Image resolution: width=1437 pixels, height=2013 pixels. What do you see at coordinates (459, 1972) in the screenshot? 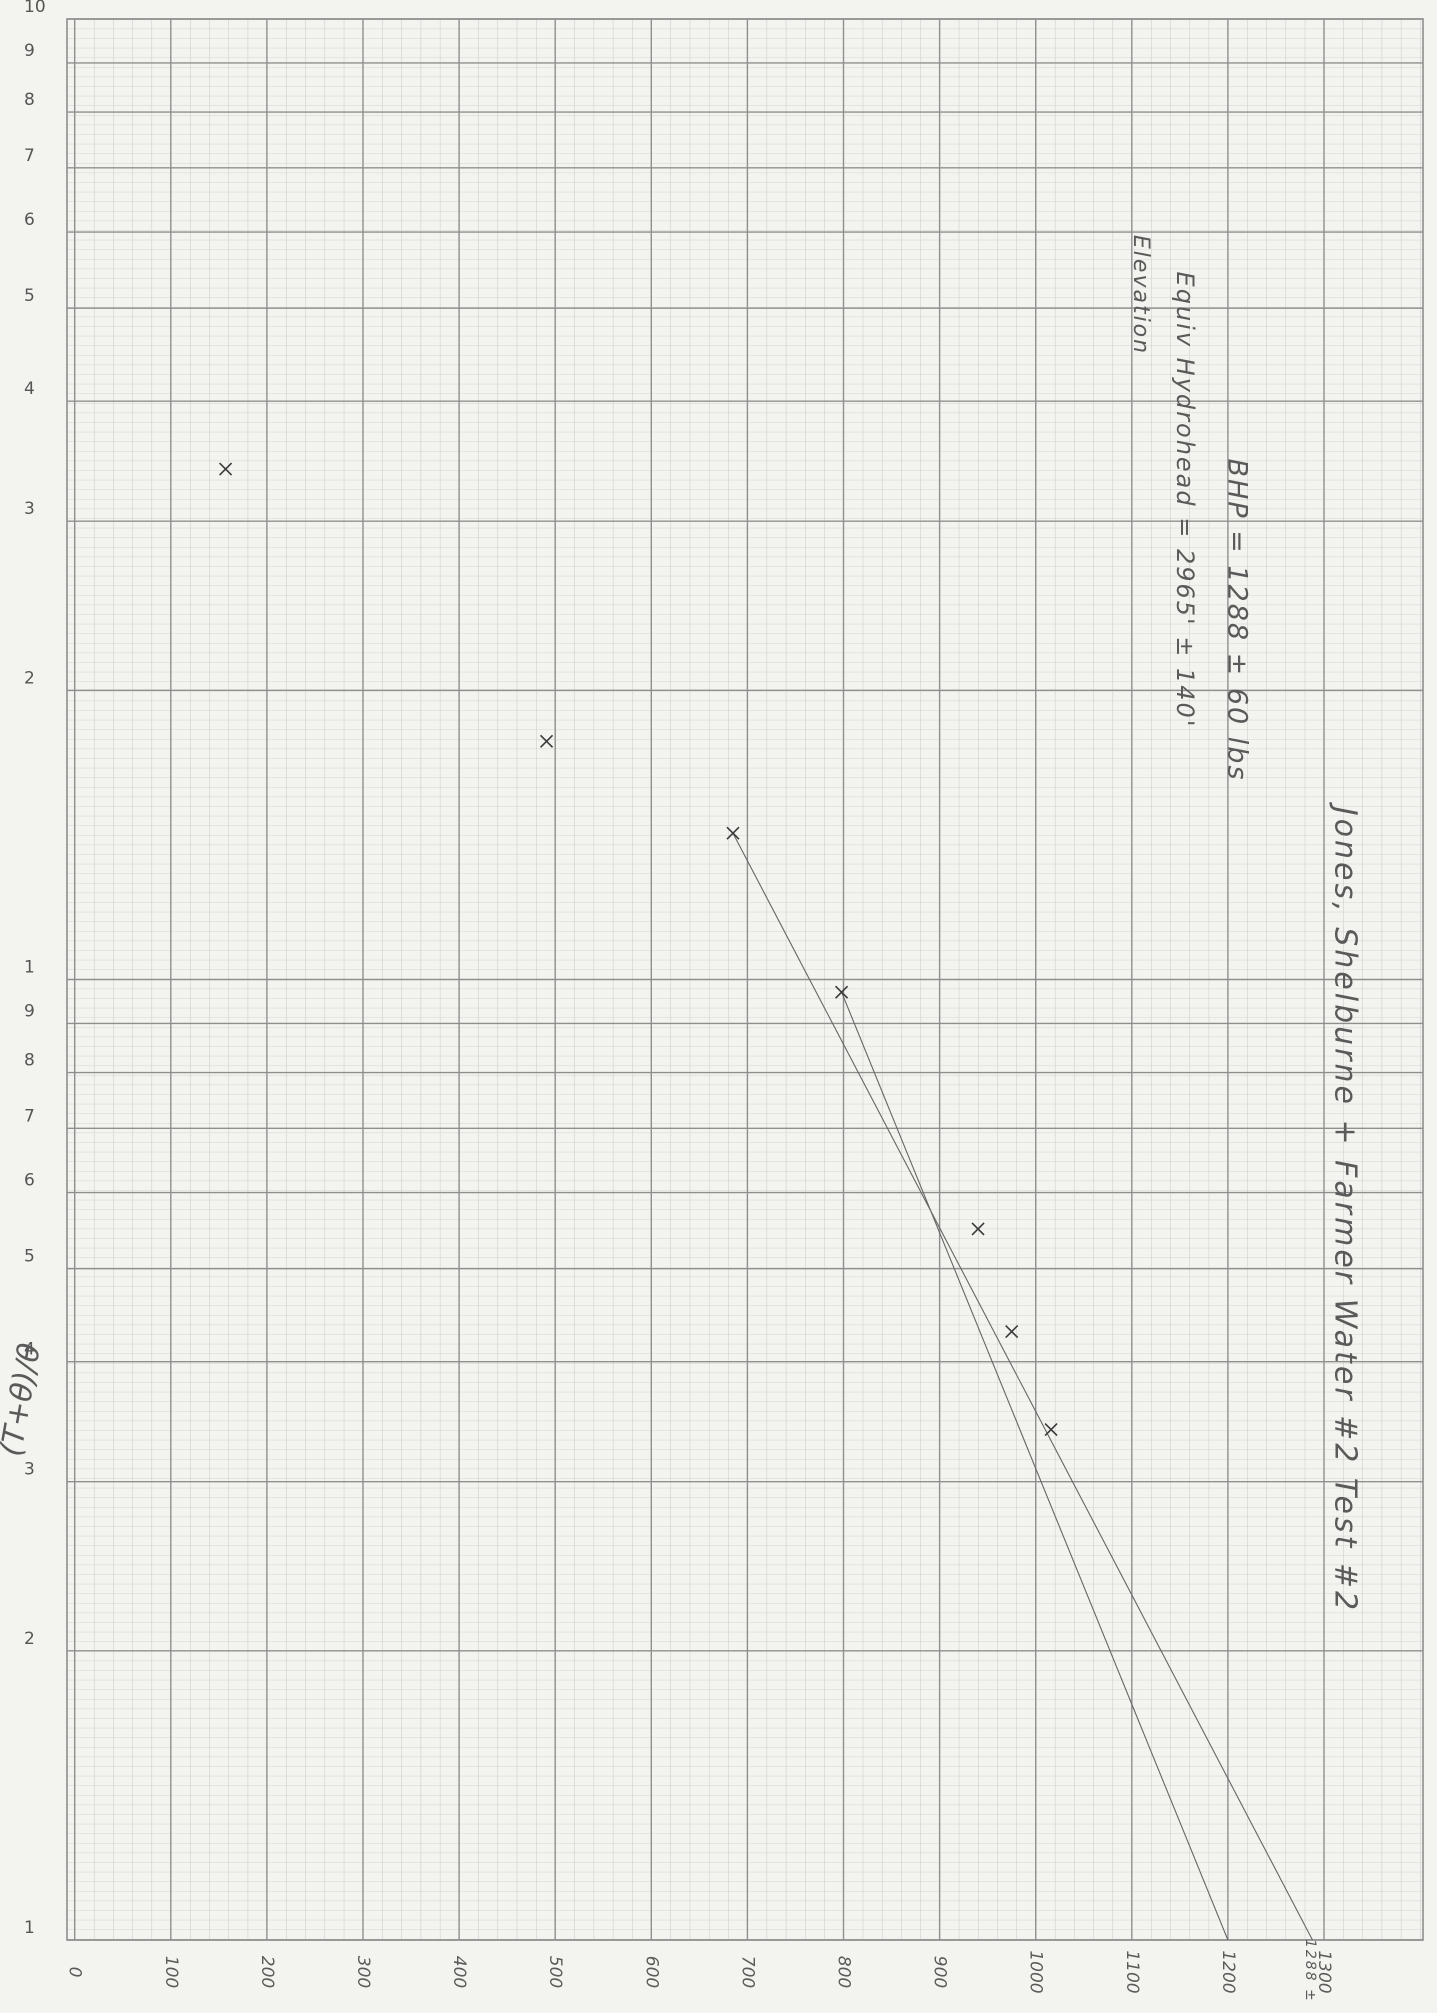
I see `x-tick-label: 400` at bounding box center [459, 1972].